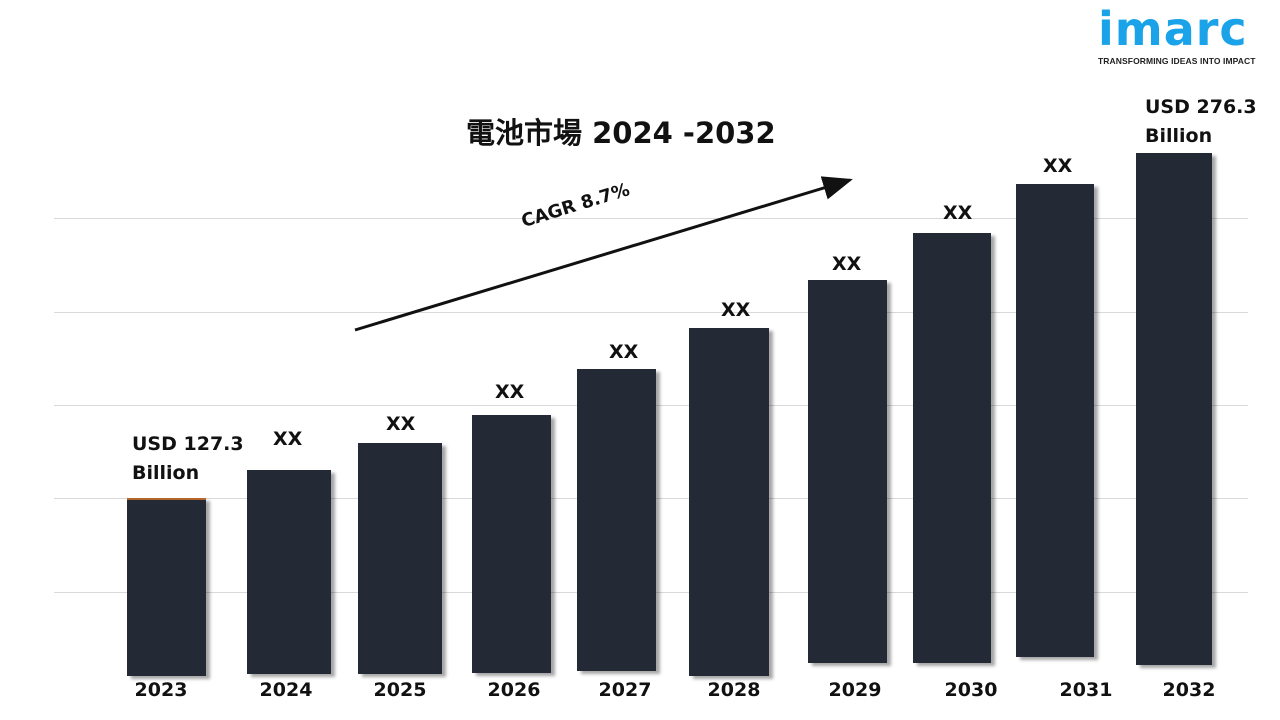  I want to click on chart-title: 電池市場 2024 -2032, so click(621, 133).